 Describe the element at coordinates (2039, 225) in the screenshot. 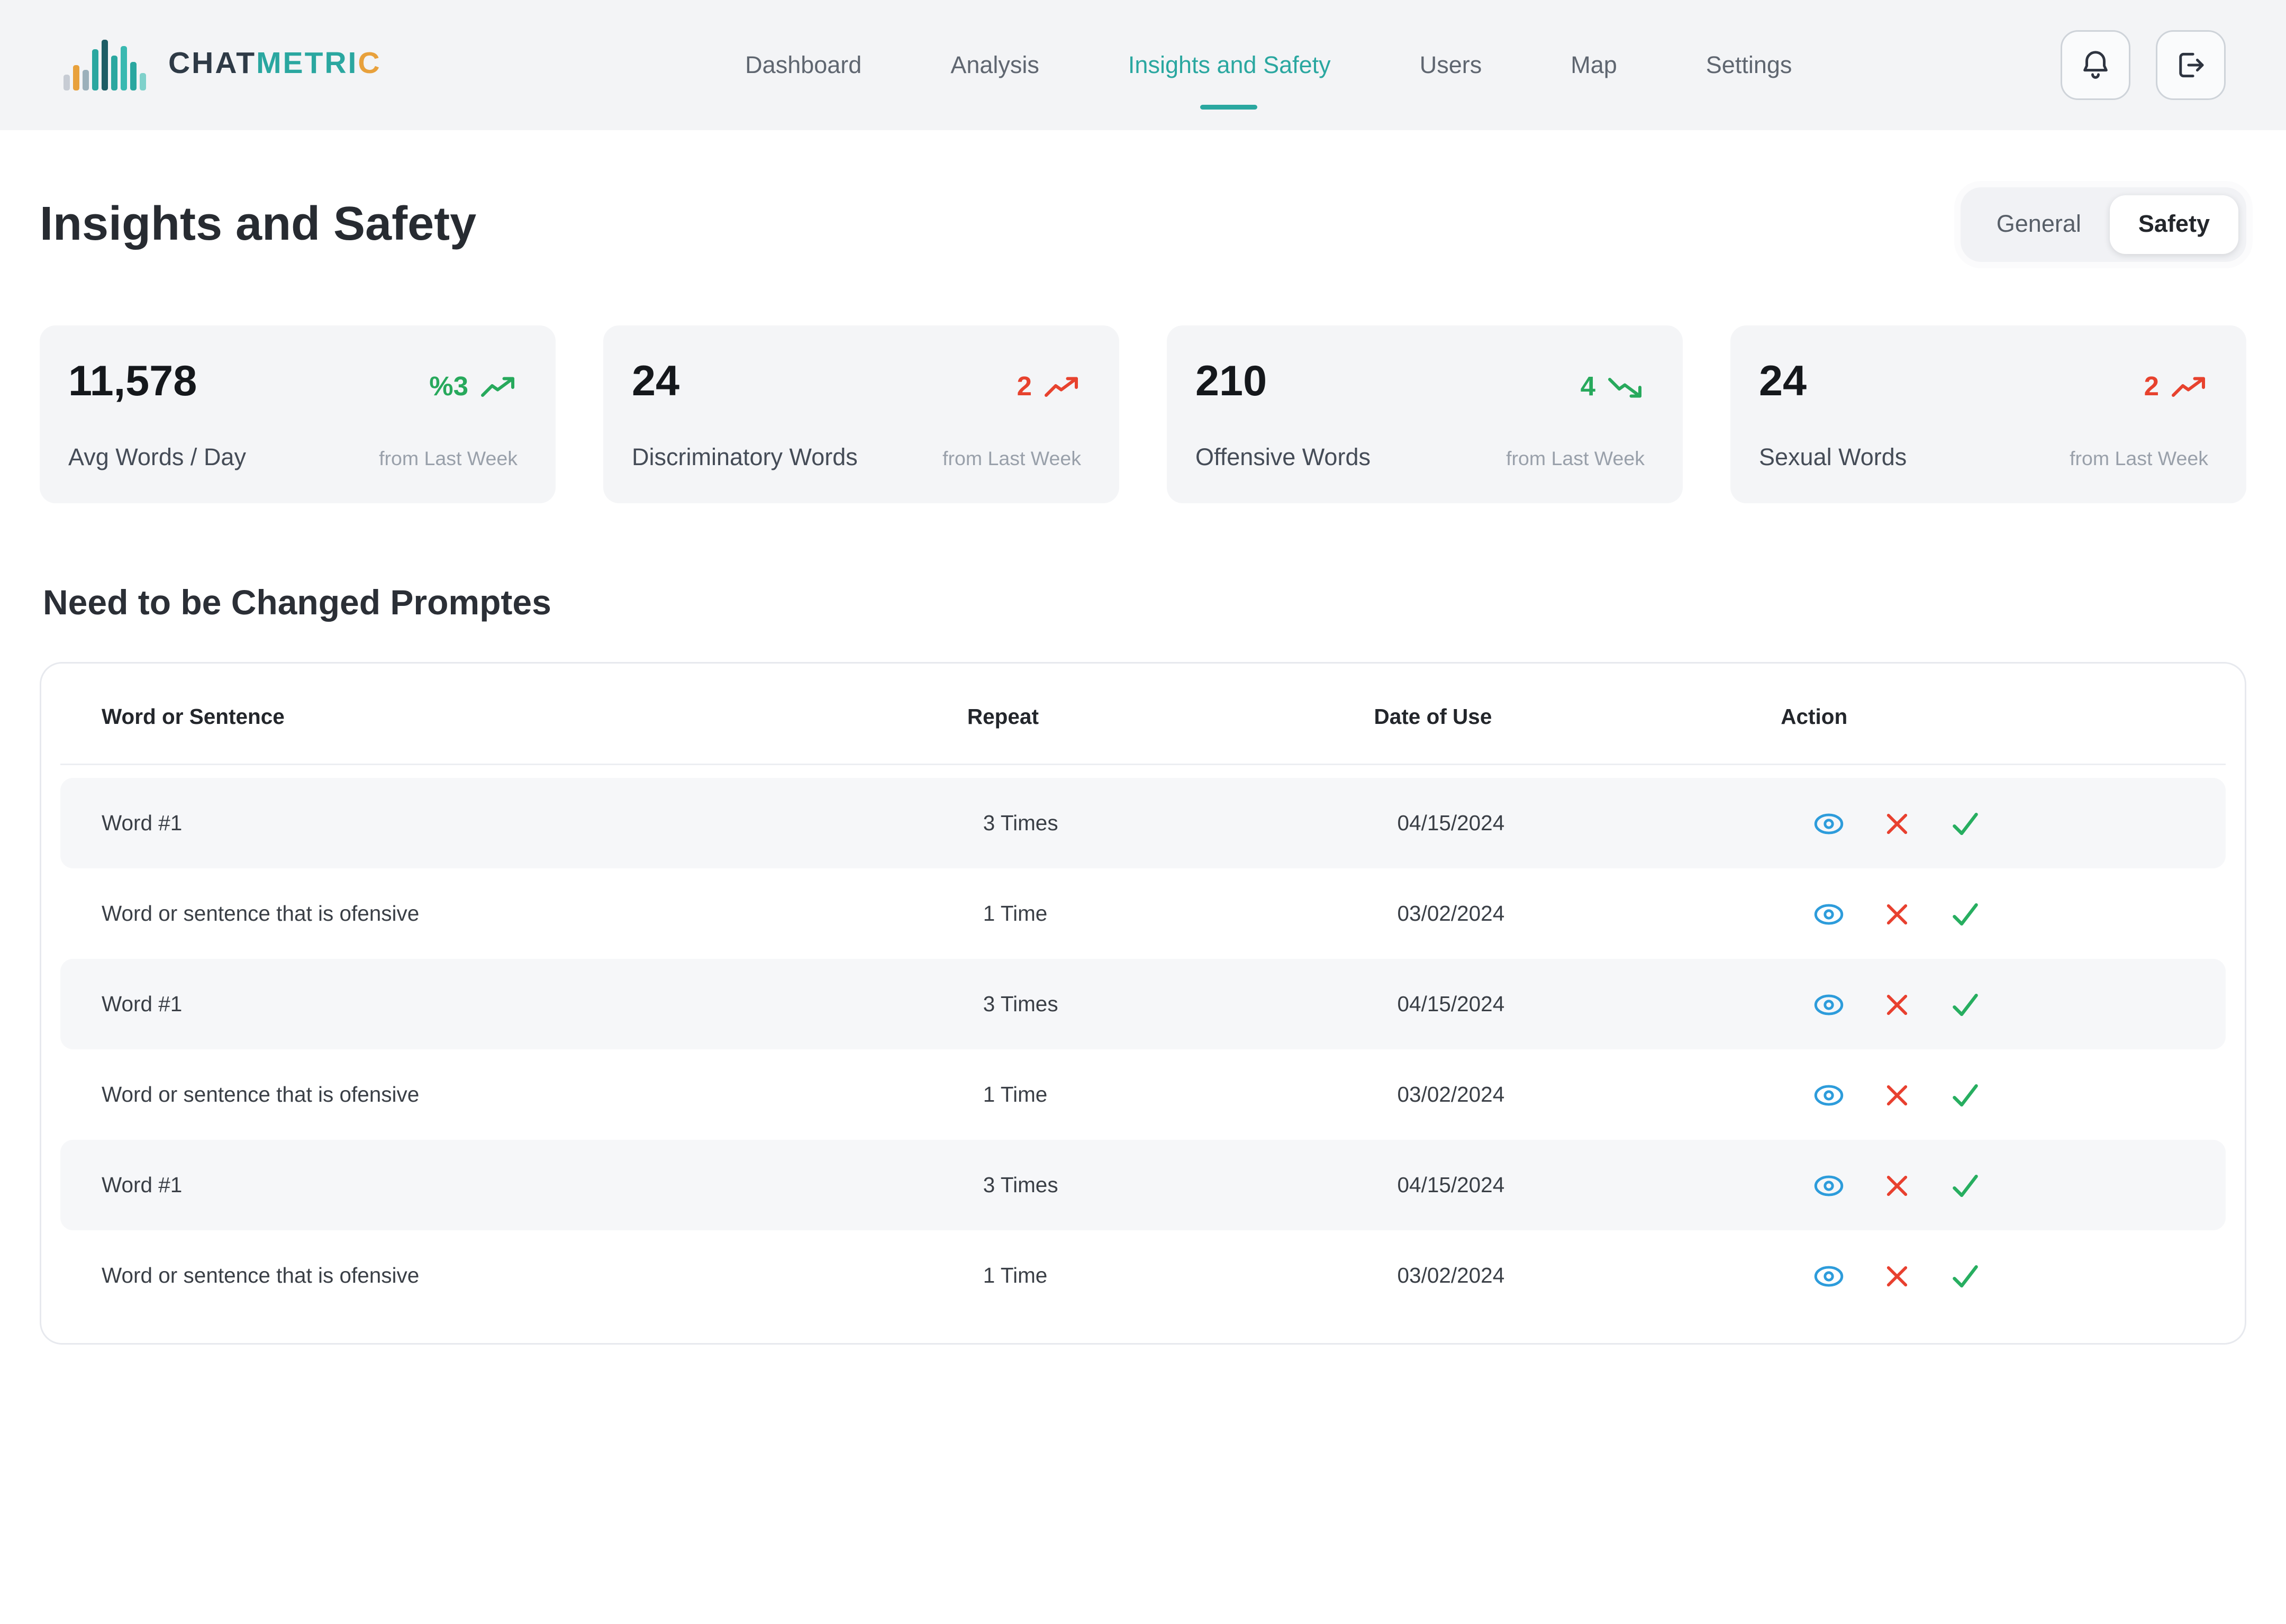

I see `toggle-option-general: General` at that location.